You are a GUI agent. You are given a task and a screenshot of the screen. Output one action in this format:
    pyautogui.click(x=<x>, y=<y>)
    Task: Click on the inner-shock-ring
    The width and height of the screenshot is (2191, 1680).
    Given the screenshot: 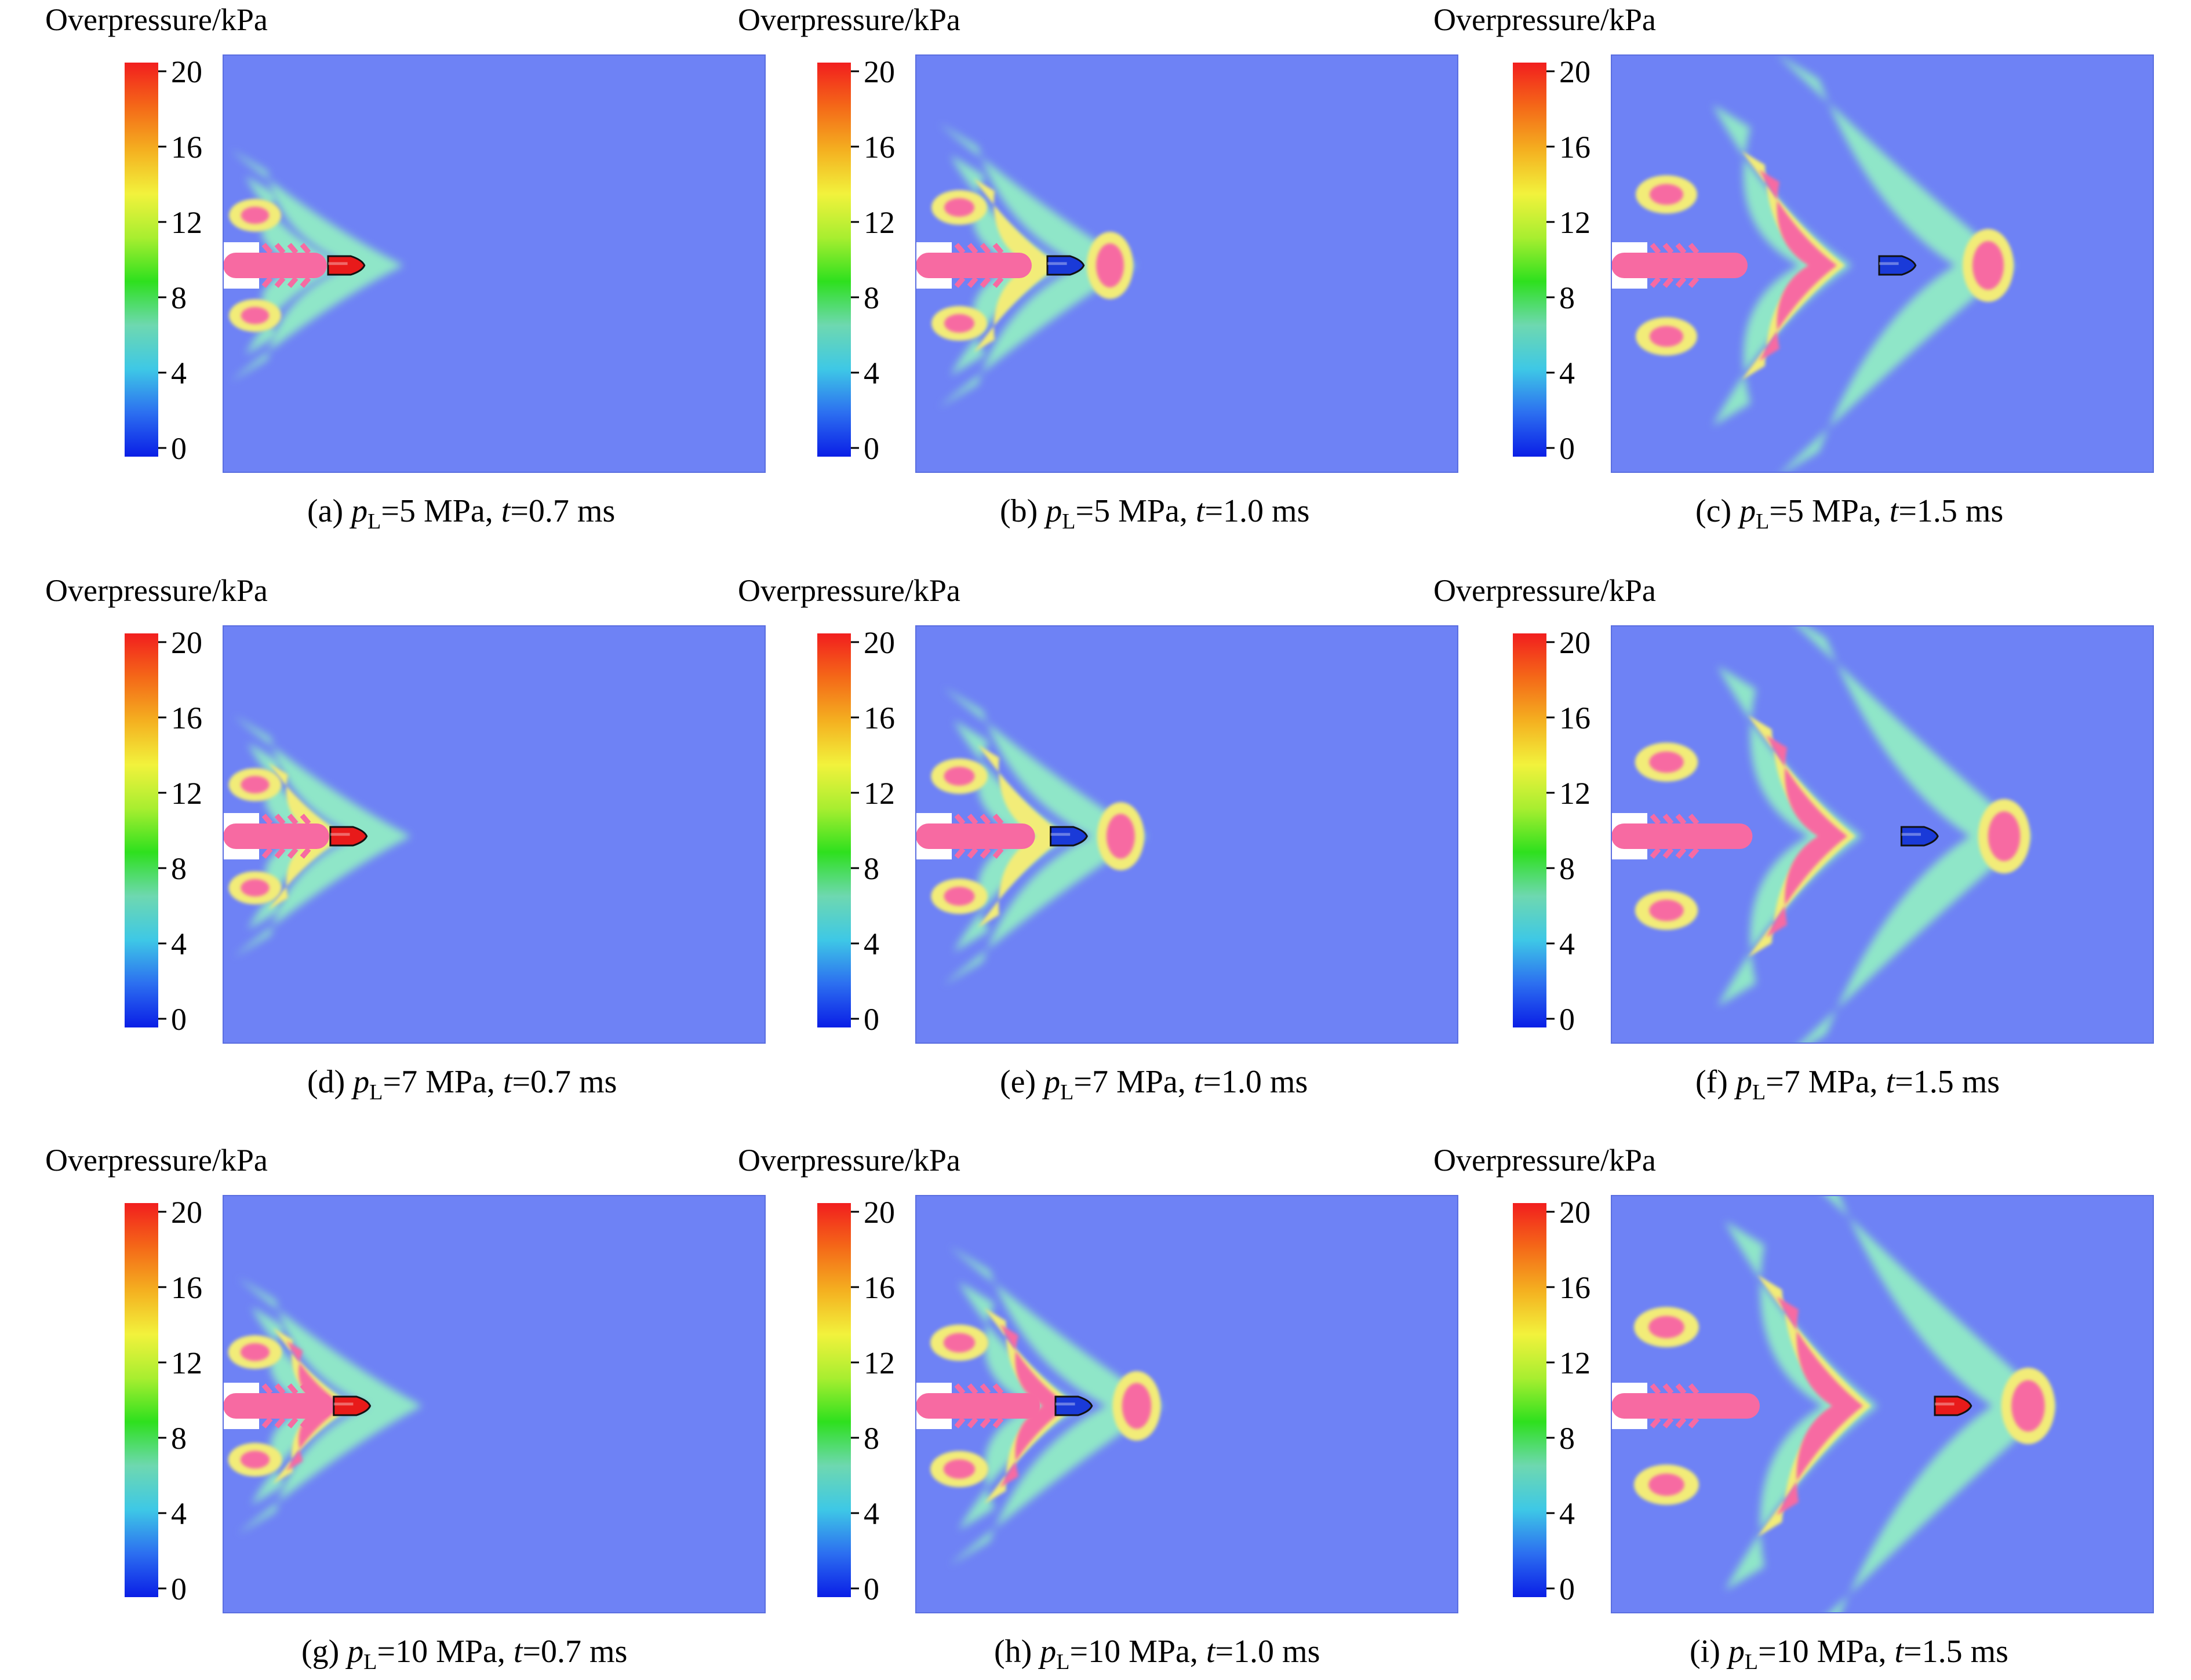 What is the action you would take?
    pyautogui.click(x=312, y=1406)
    